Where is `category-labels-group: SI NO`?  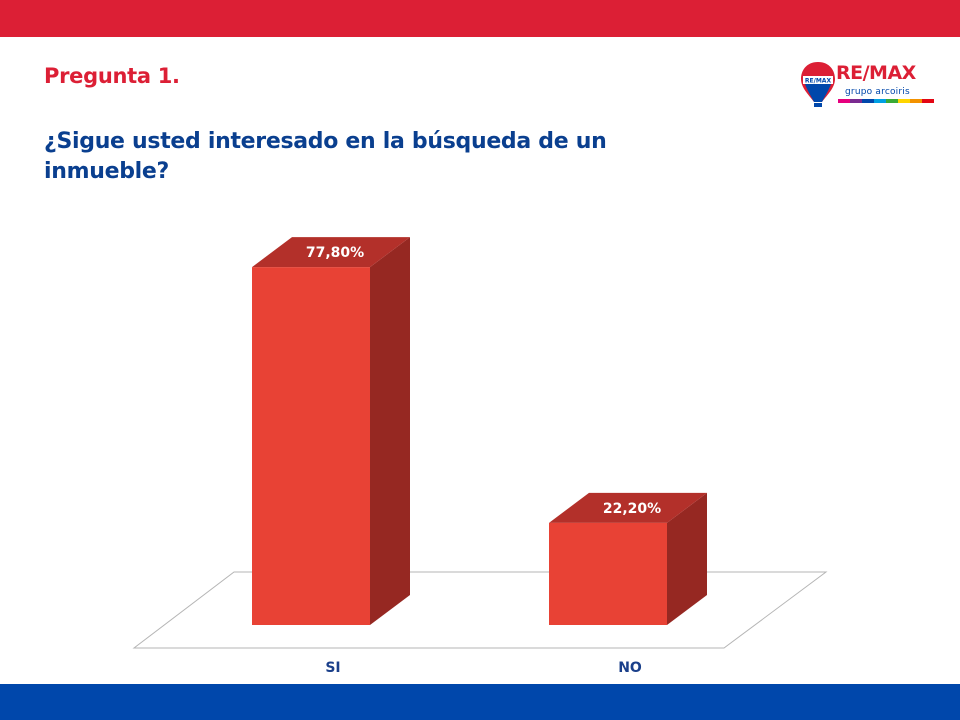
category-labels-group: SI NO is located at coordinates (483, 668).